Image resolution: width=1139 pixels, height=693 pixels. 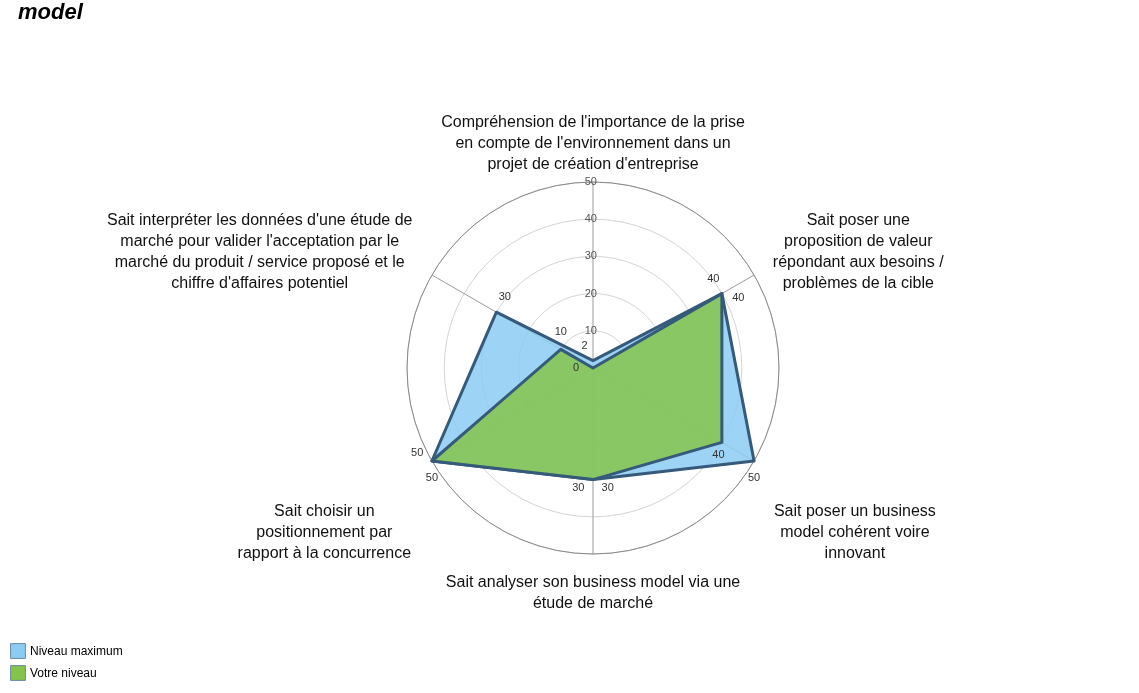 I want to click on spoke-label: Sait interpréter les données d'une étude de marché pour valider l'acceptation par le marché du produit / service proposé et le chiffre d'affaires potentiel, so click(x=259, y=251).